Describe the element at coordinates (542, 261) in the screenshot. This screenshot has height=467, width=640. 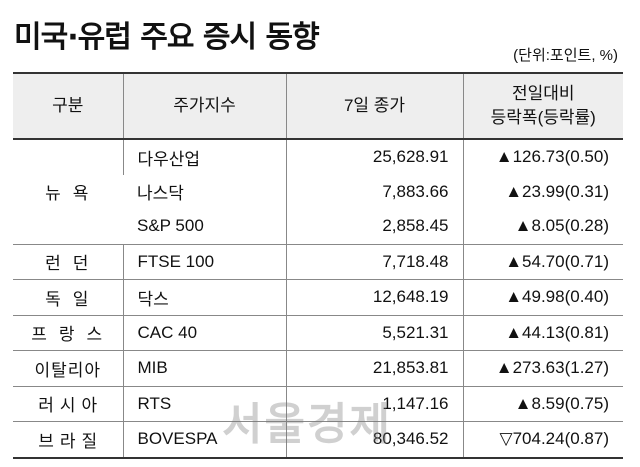
I see `change-value: ▲54.70(0.71)` at that location.